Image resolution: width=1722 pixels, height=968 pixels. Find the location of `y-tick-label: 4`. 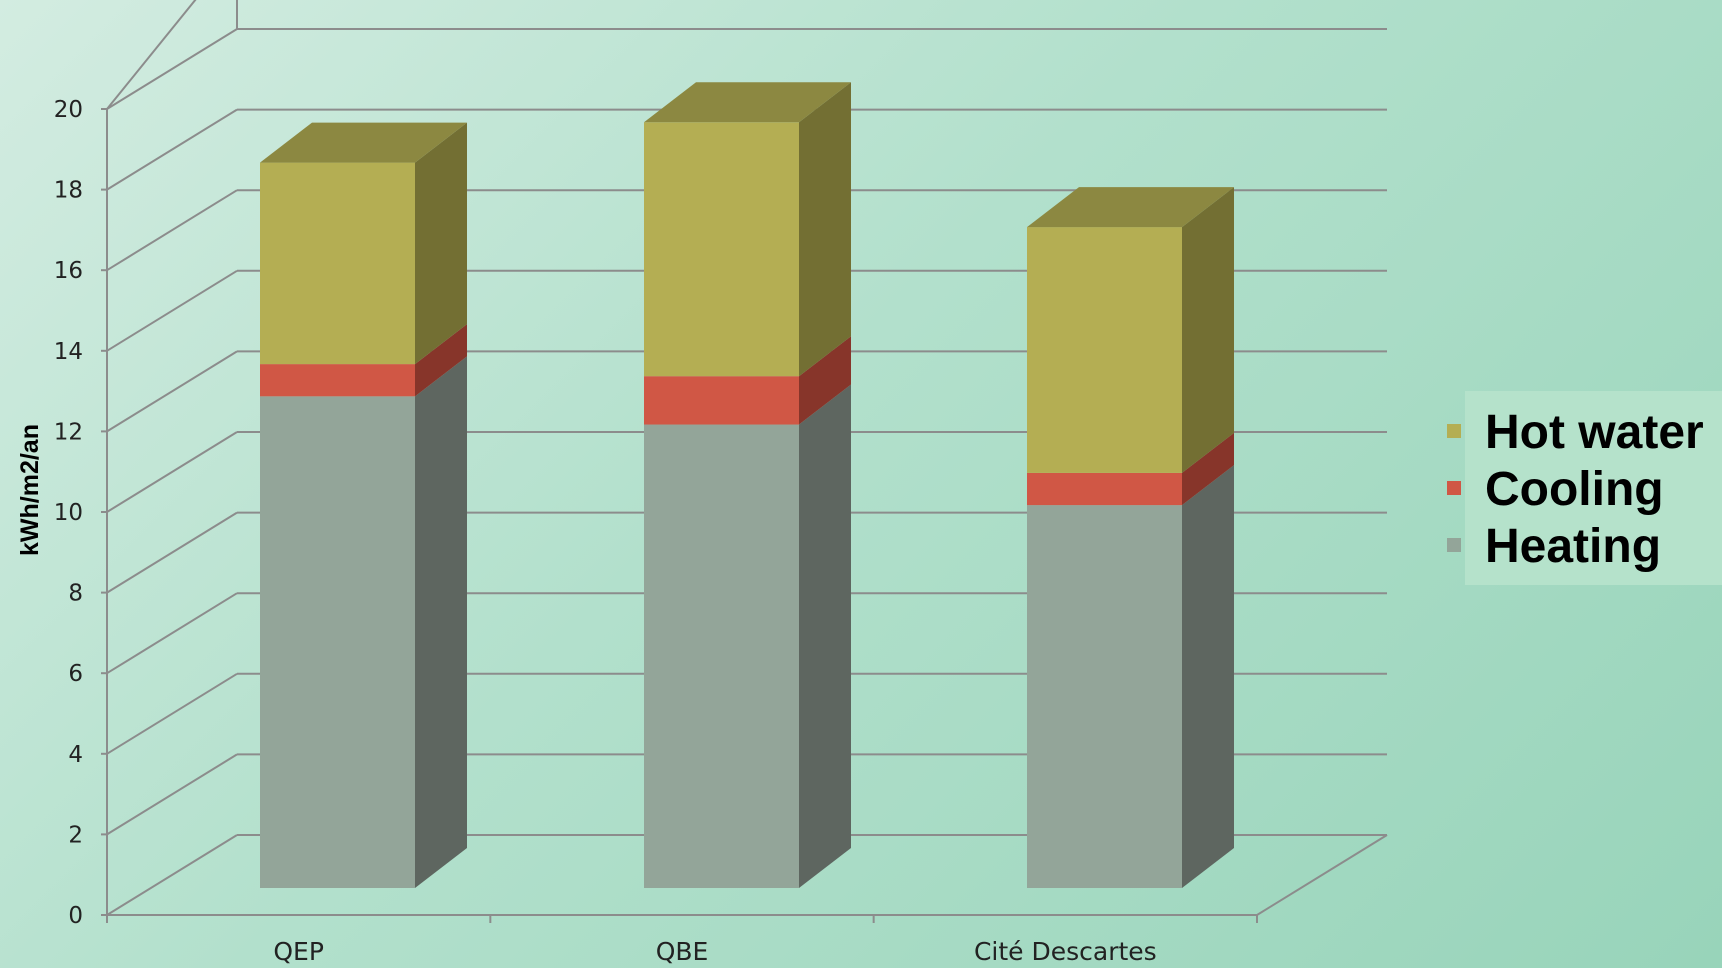

y-tick-label: 4 is located at coordinates (75, 755).